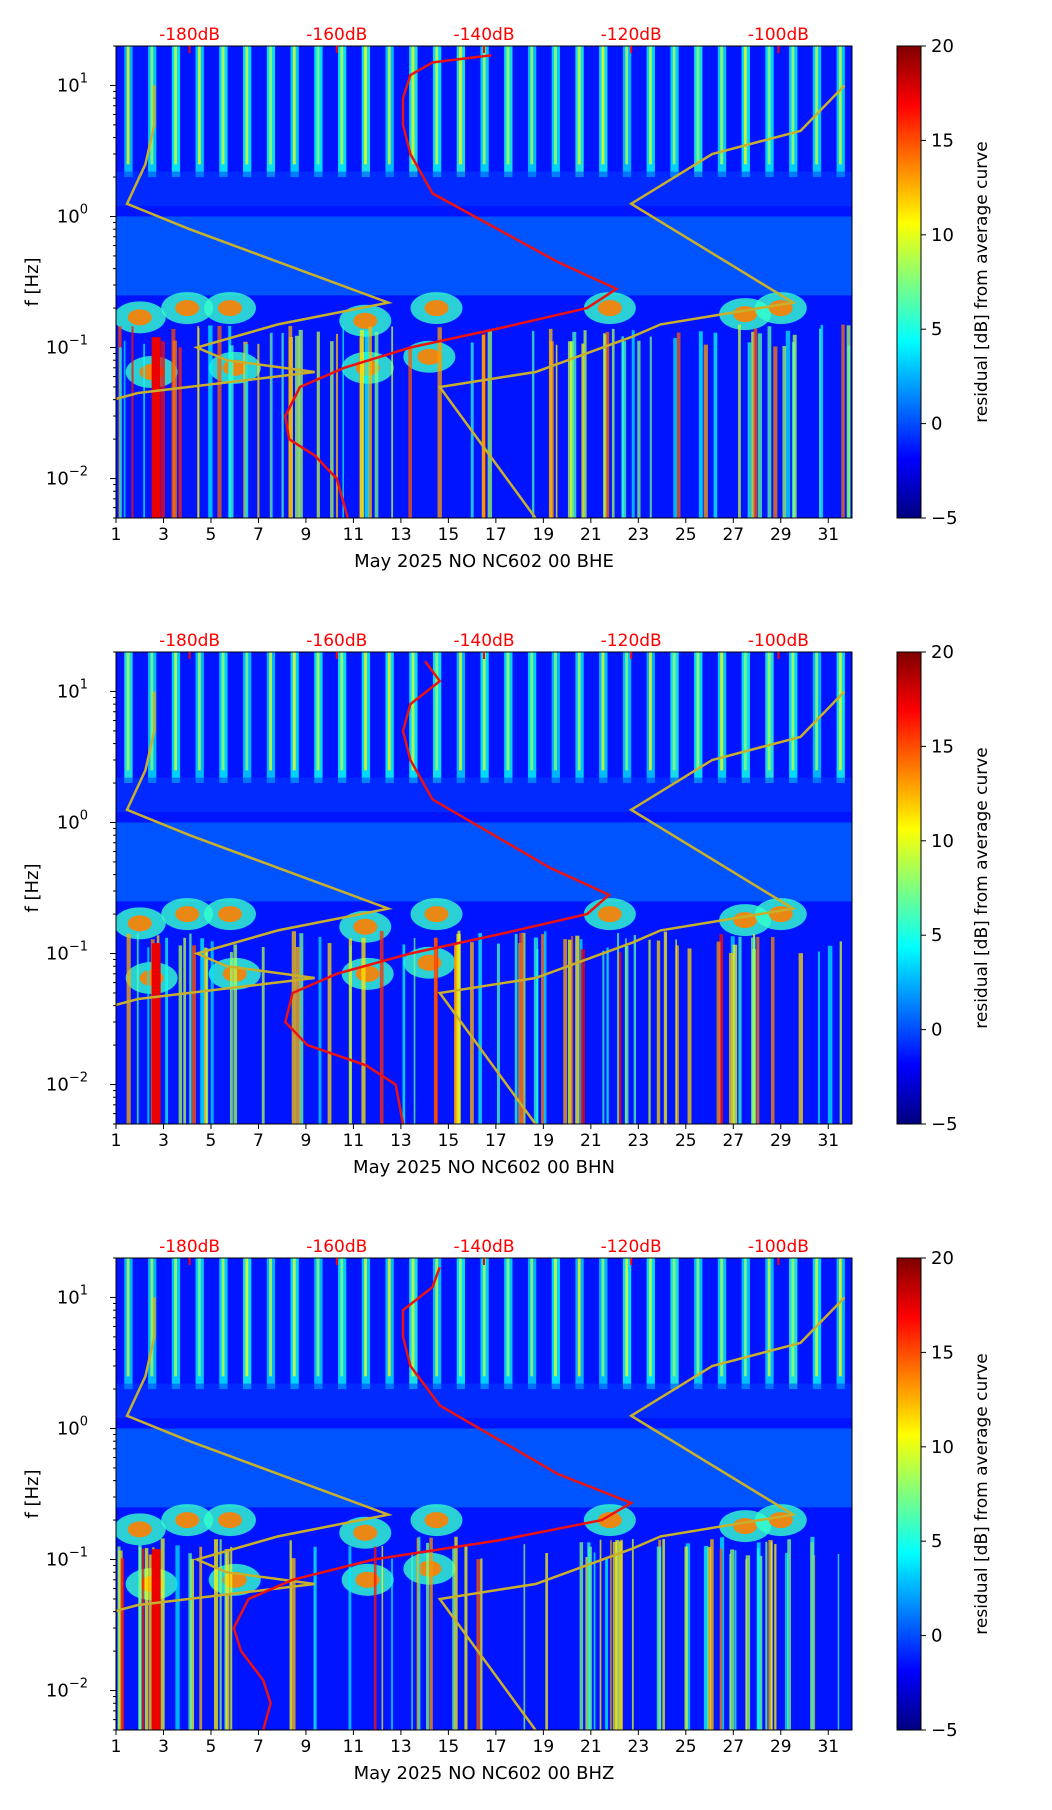 Image resolution: width=1052 pixels, height=1810 pixels. What do you see at coordinates (336, 641) in the screenshot?
I see `top-tick-label: -160dB` at bounding box center [336, 641].